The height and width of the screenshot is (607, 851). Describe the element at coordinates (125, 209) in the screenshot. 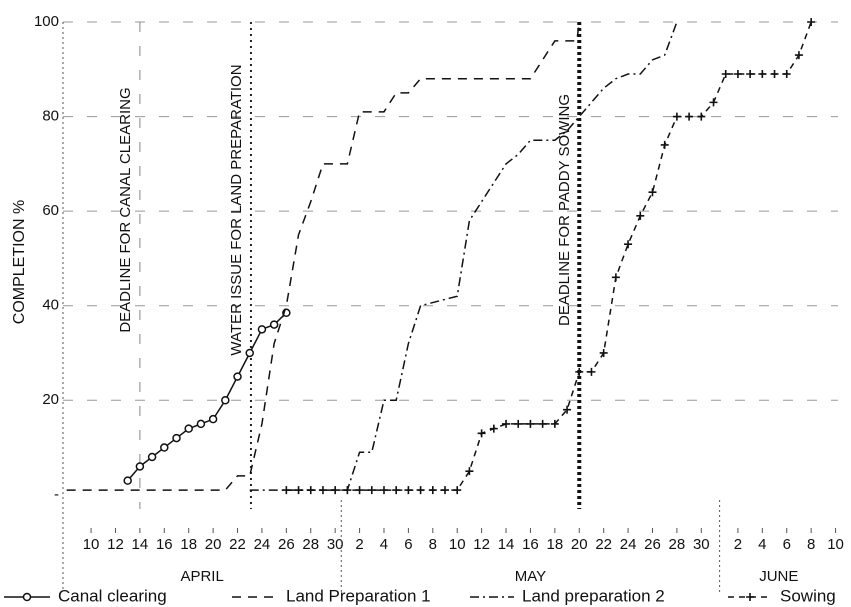

I see `annotation-text: DEADLINE FOR CANAL CLEARING` at that location.